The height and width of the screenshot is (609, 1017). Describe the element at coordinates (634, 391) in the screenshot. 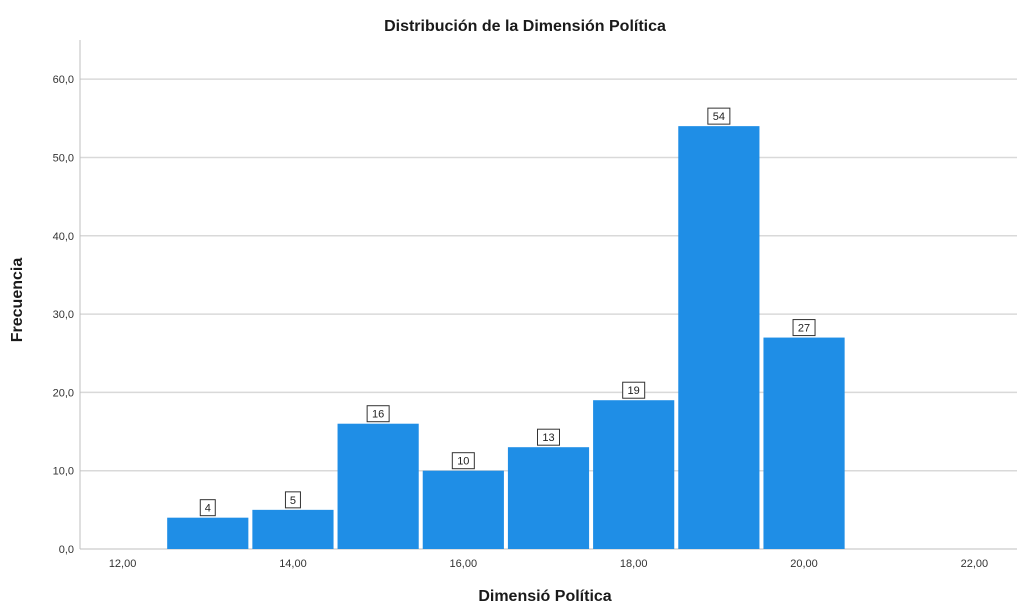

I see `data-label: 19` at that location.